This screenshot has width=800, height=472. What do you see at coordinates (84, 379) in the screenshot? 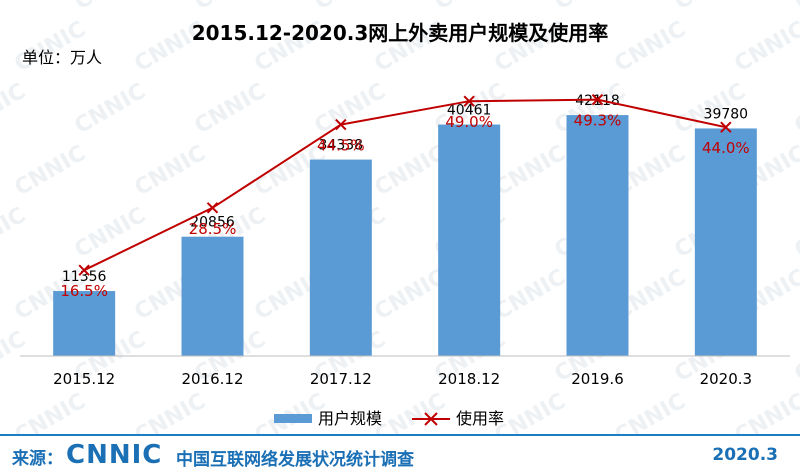
I see `x-tick-label: 2015.12` at bounding box center [84, 379].